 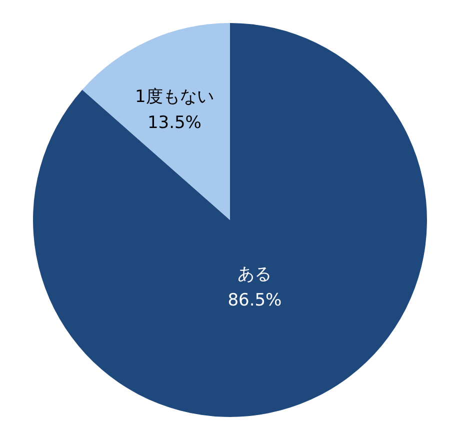 I want to click on slice-label: ある, so click(x=255, y=274).